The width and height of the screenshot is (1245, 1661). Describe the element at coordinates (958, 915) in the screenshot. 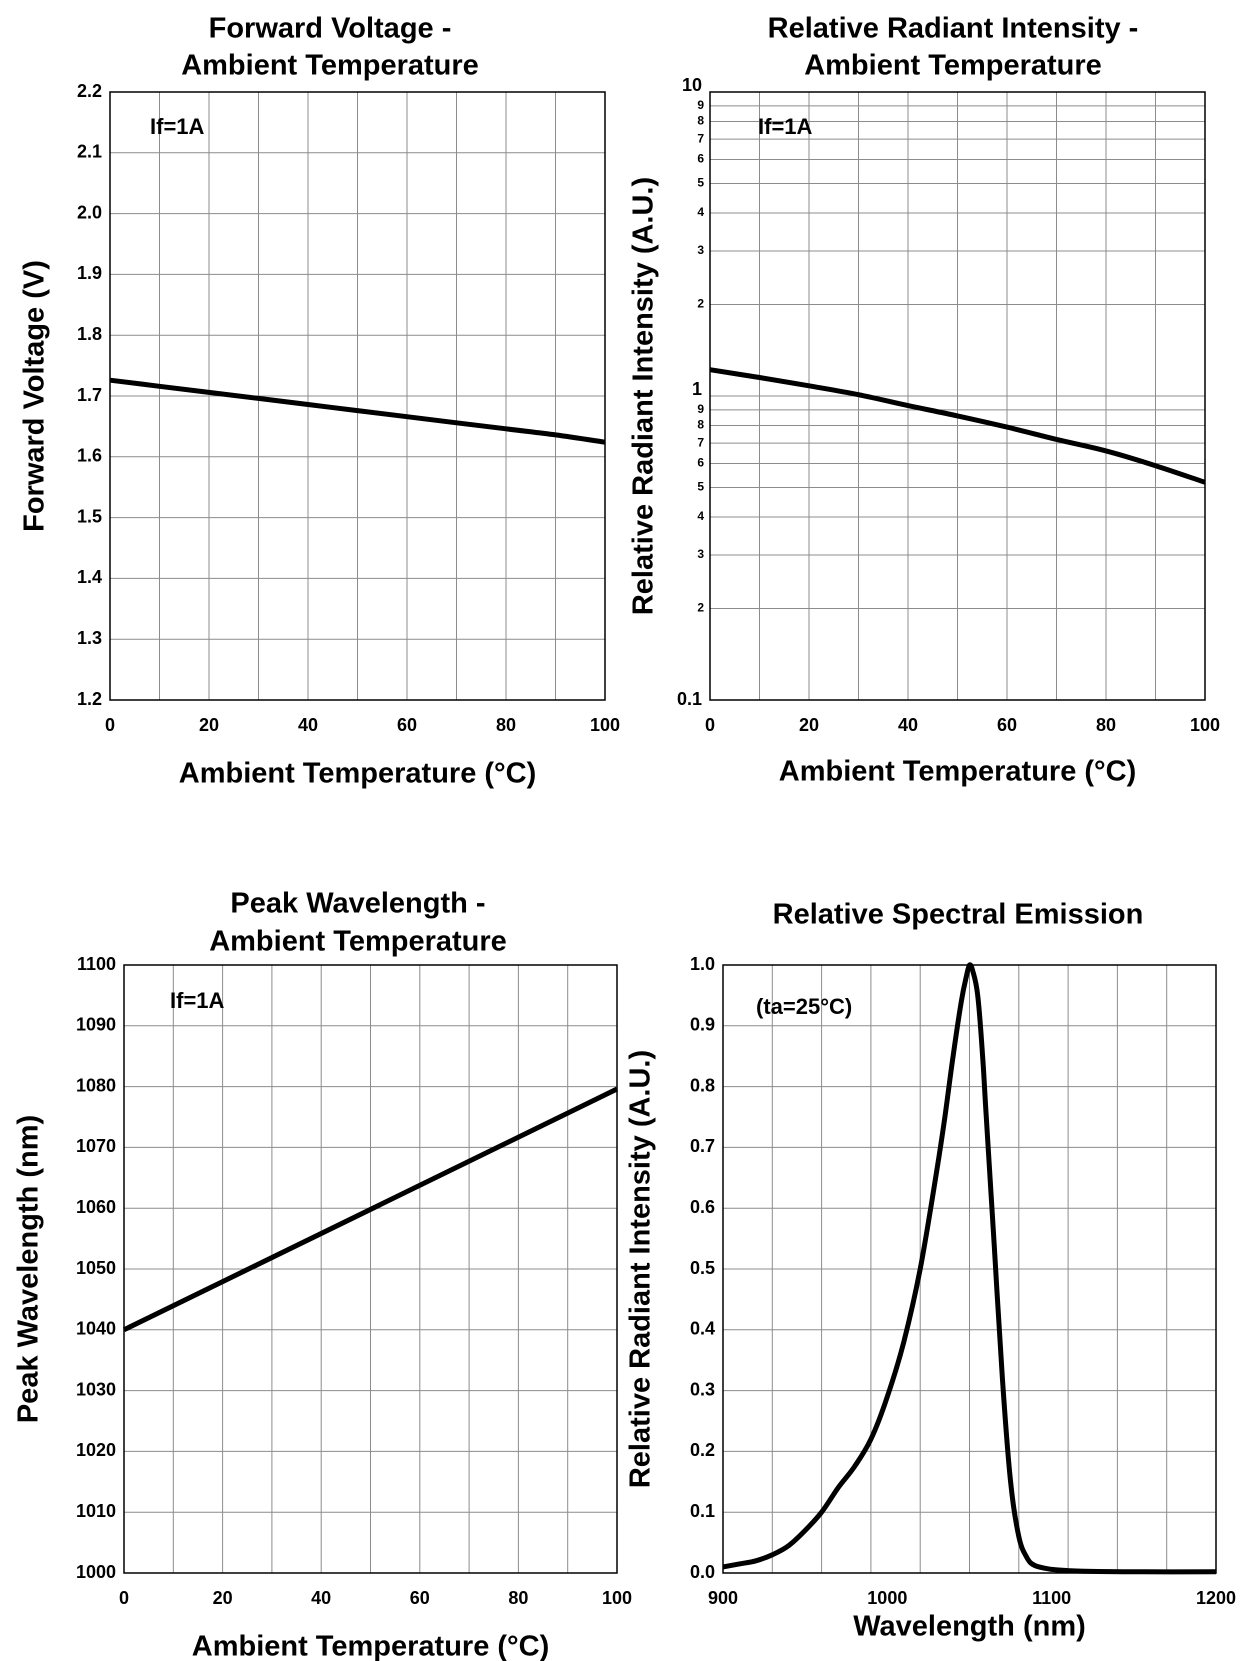

I see `chart-title: Relative Spectral Emission` at that location.